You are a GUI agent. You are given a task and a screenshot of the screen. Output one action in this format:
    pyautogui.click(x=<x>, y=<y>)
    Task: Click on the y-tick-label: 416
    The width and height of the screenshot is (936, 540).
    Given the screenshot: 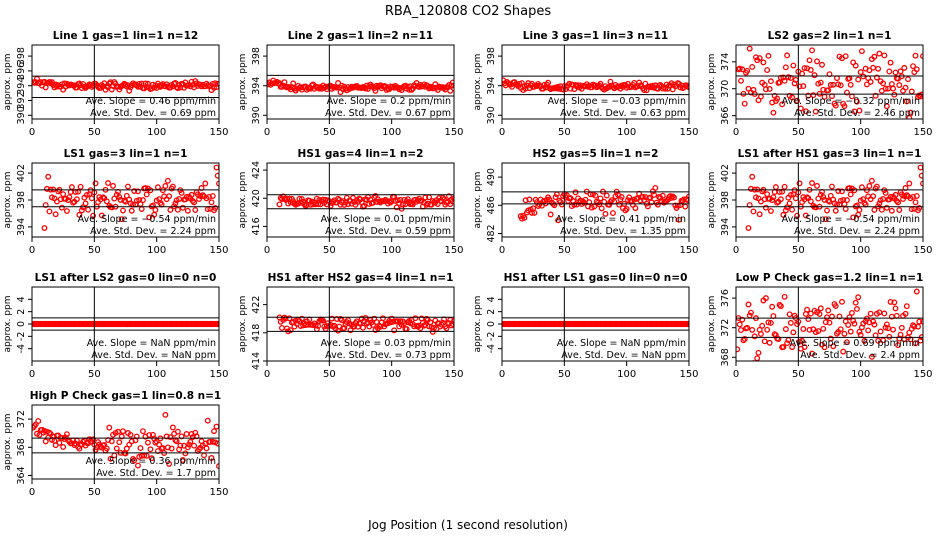 What is the action you would take?
    pyautogui.click(x=256, y=226)
    